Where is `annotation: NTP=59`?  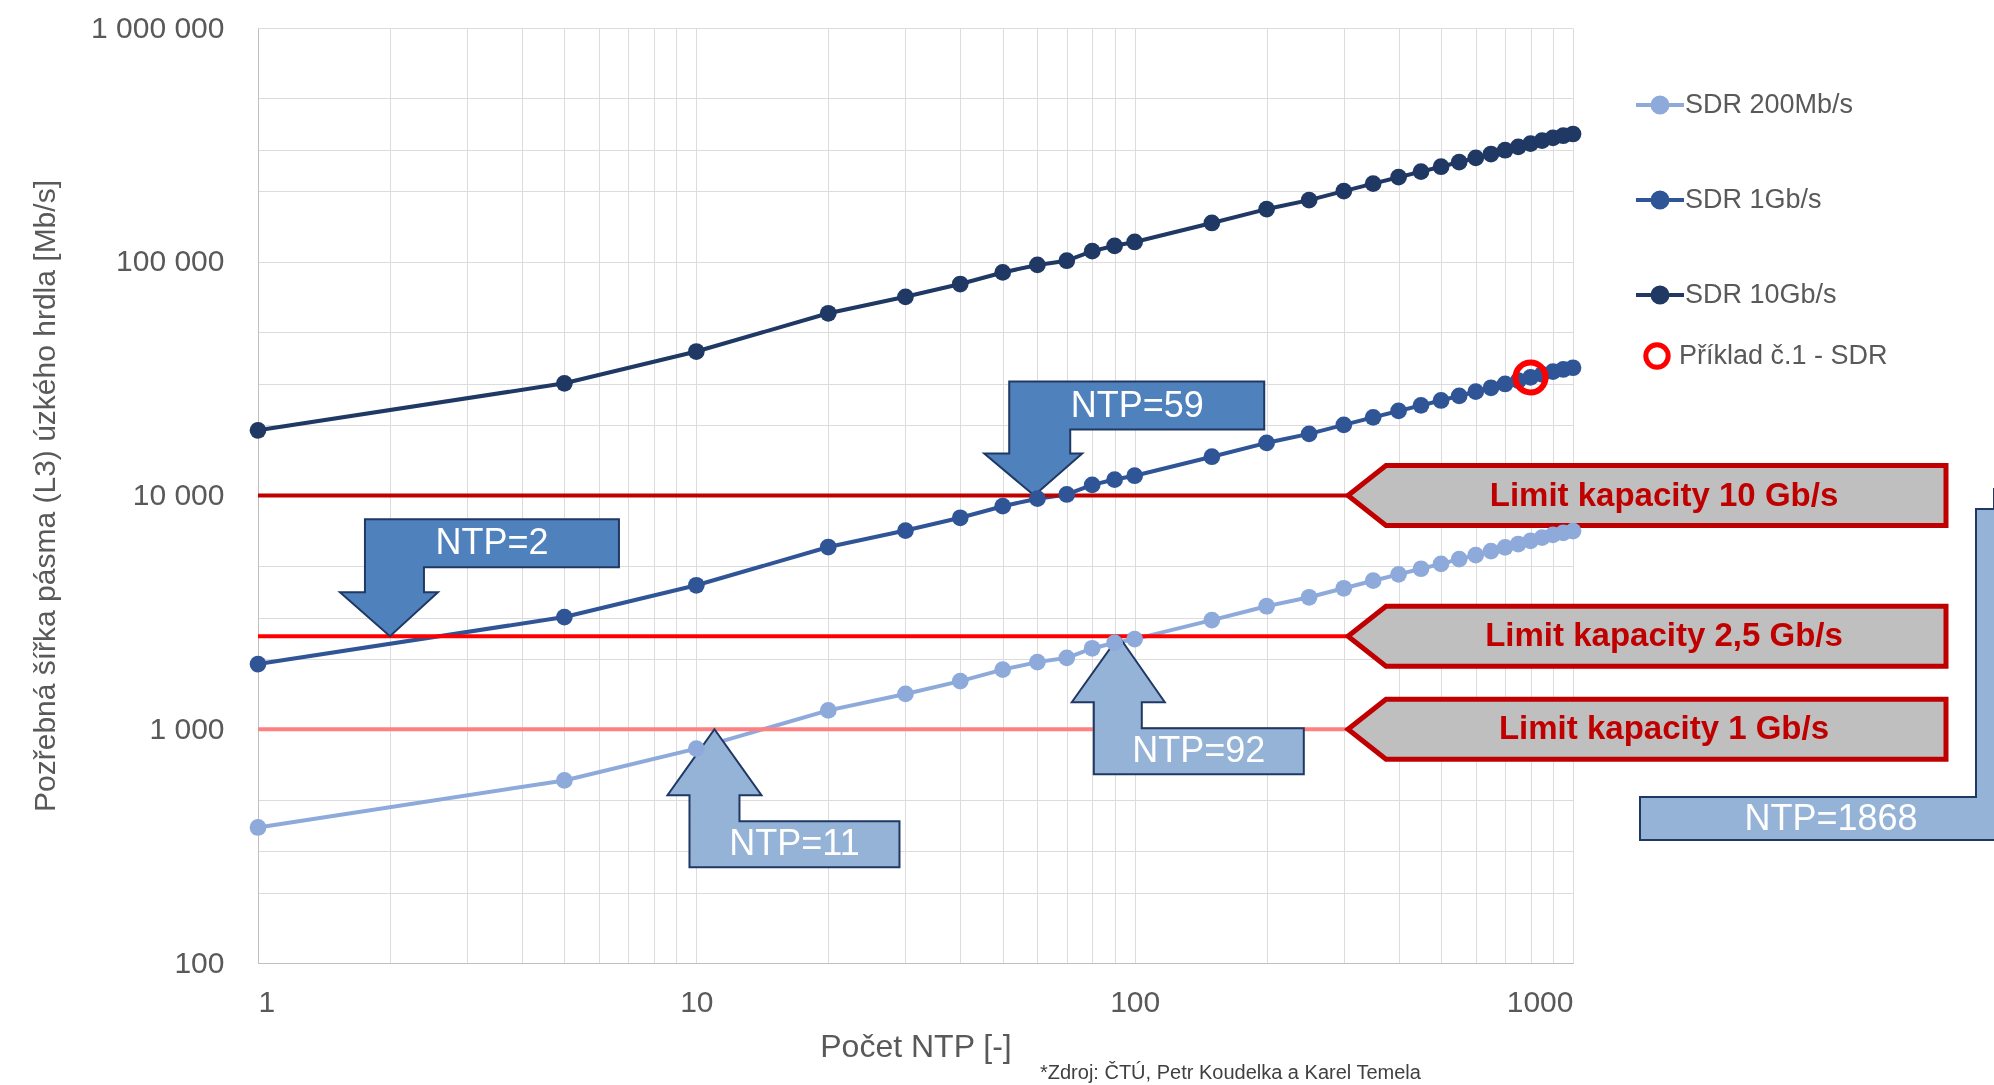 annotation: NTP=59 is located at coordinates (1137, 404).